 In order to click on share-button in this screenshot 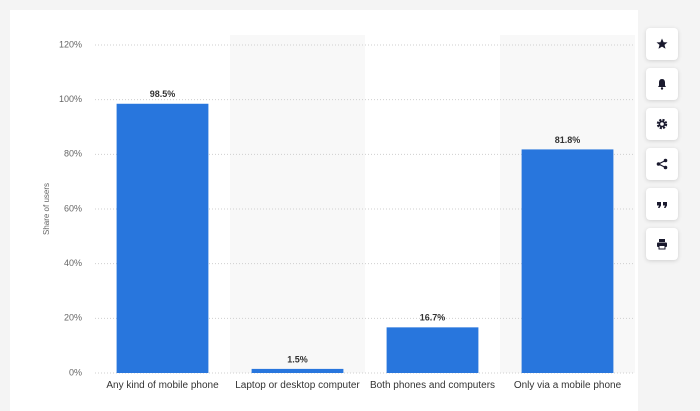, I will do `click(662, 164)`.